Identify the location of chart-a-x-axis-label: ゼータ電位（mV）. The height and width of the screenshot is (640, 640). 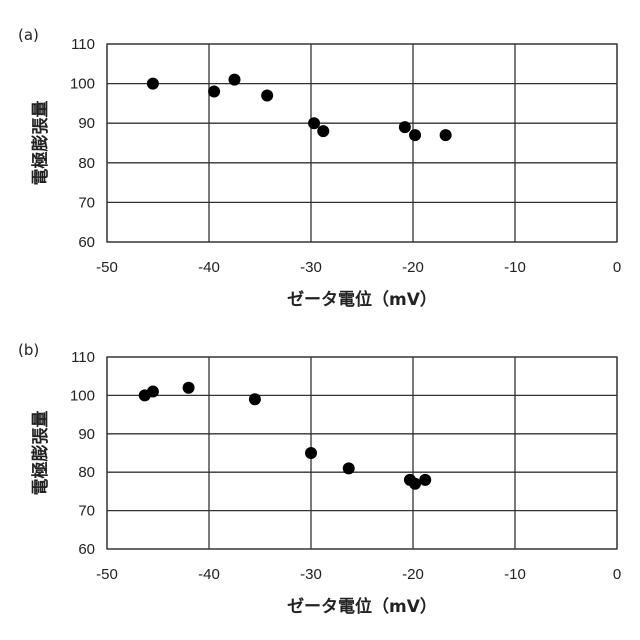
(362, 299).